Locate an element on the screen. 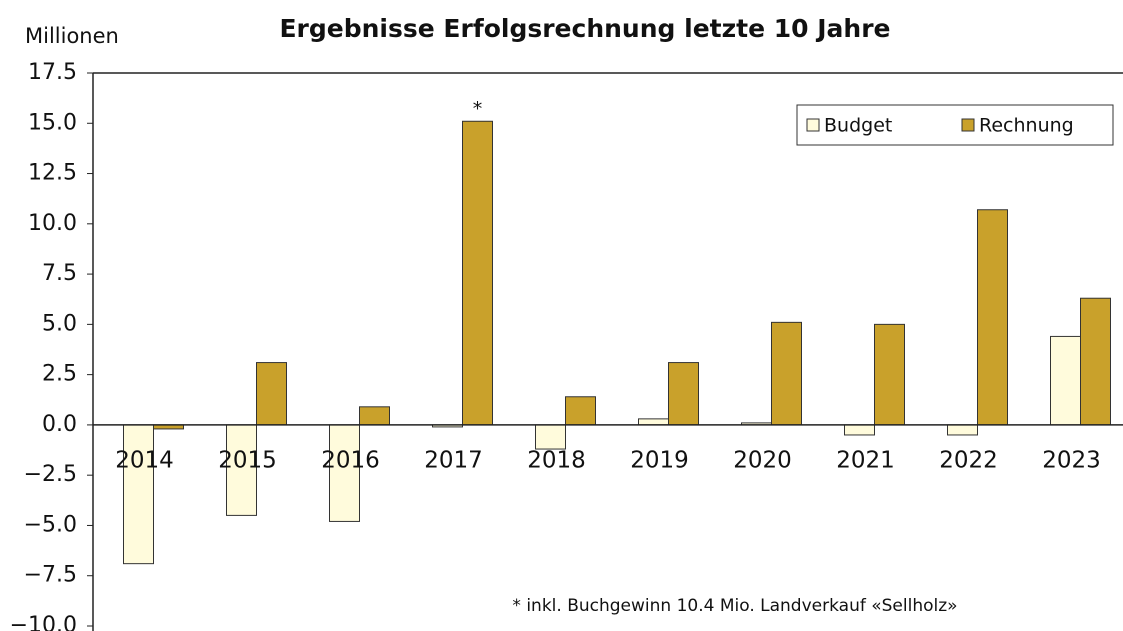 Image resolution: width=1123 pixels, height=631 pixels. y-tick-label: 7.5 is located at coordinates (59, 273).